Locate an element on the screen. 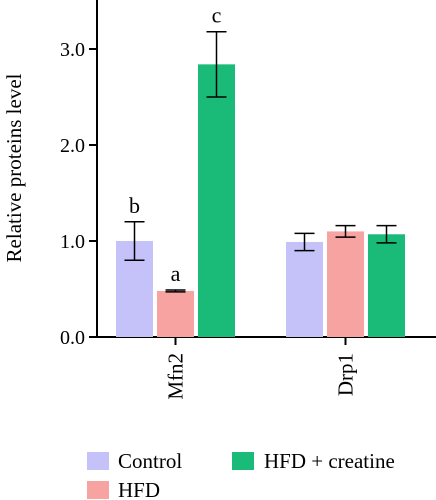 Image resolution: width=436 pixels, height=500 pixels. x-tick-label: Mfn2 is located at coordinates (176, 376).